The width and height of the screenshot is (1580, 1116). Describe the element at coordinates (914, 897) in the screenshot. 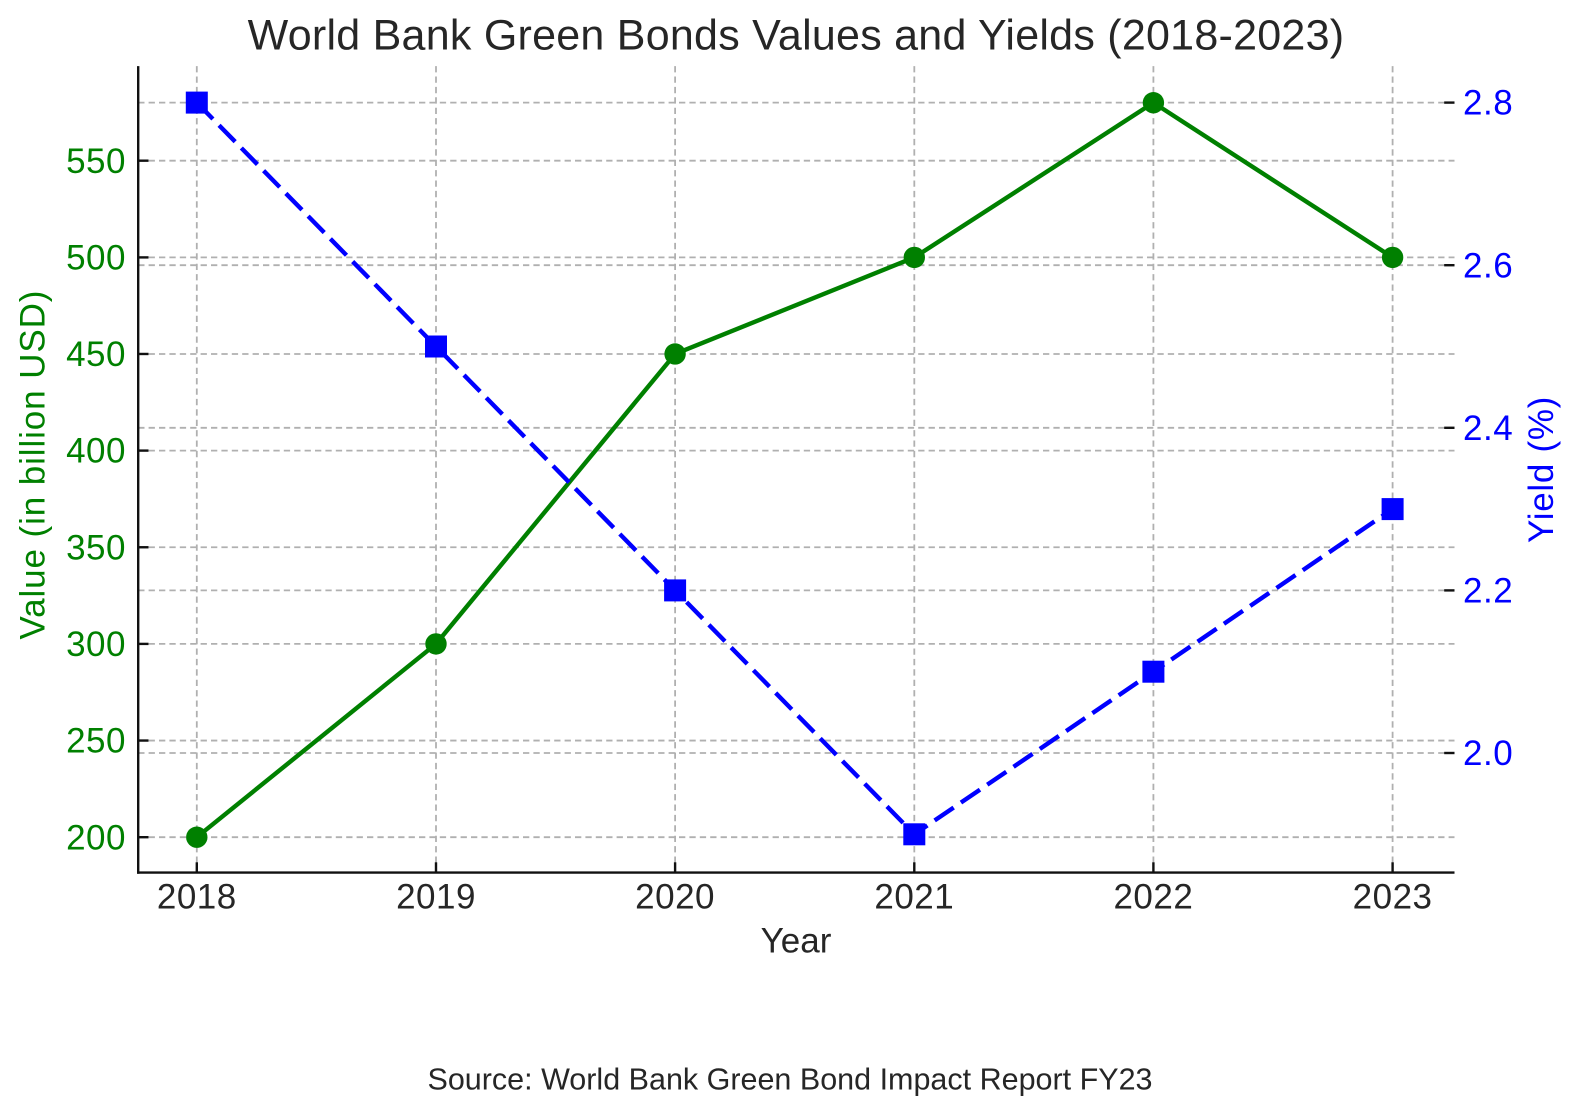

I see `svg-text: 2021` at that location.